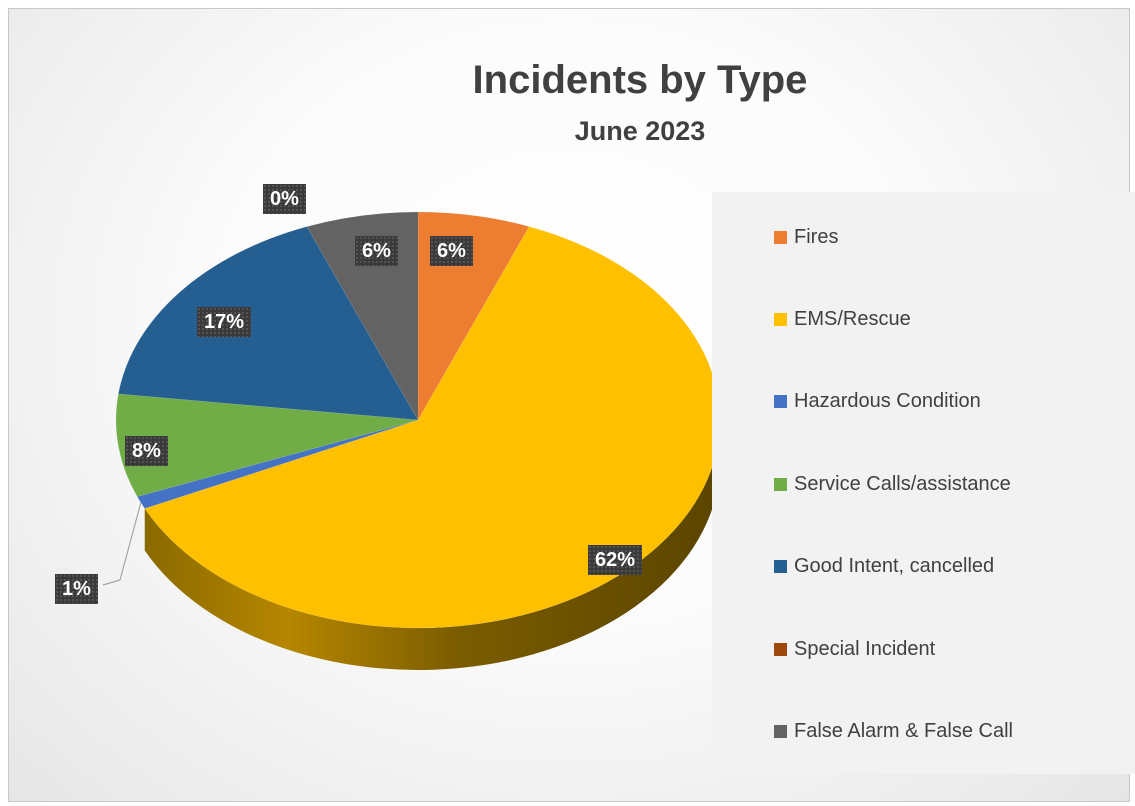 The height and width of the screenshot is (806, 1135). What do you see at coordinates (615, 560) in the screenshot?
I see `data-label-ems-rescue: 62%` at bounding box center [615, 560].